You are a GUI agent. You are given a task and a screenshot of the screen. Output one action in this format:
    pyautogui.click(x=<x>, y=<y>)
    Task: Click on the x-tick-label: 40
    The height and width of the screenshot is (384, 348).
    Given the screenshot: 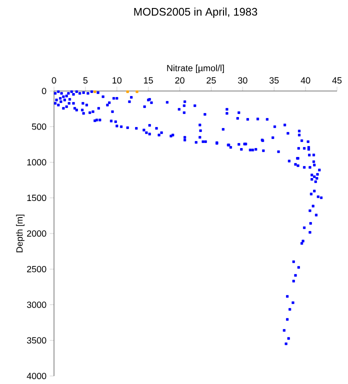 What is the action you would take?
    pyautogui.click(x=305, y=80)
    